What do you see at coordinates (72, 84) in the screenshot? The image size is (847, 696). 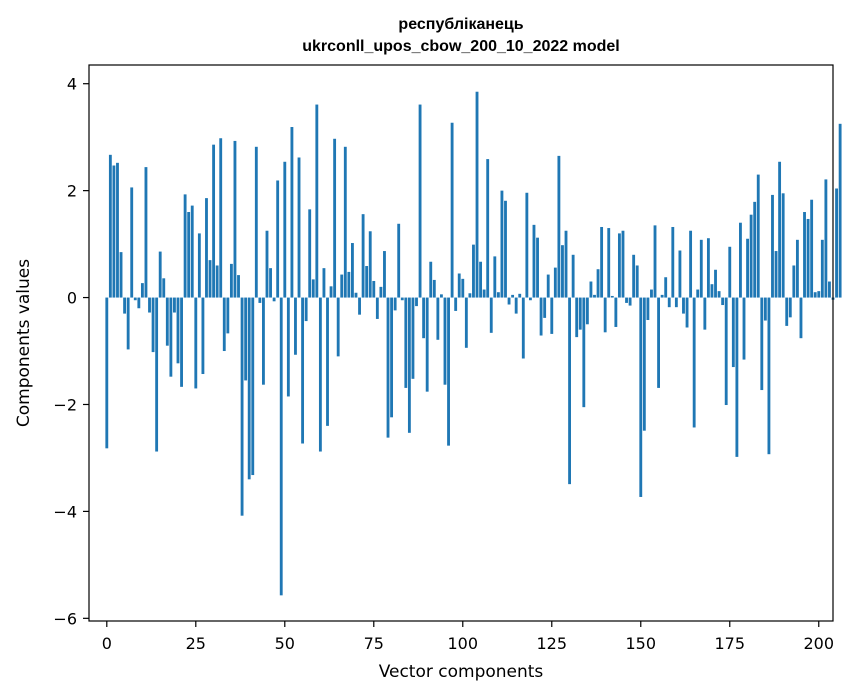 I see `y-tick-label: 4` at bounding box center [72, 84].